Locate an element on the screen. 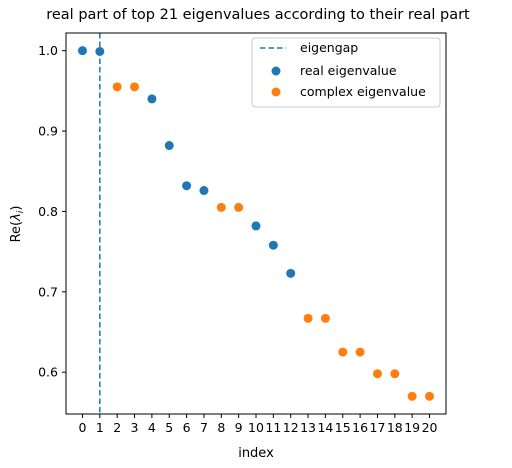  x-axis-ticks: 0 1 2 3 4 5 6 7 8 9 10 11 12 13 14 15 16 17 18 19 20 is located at coordinates (258, 424).